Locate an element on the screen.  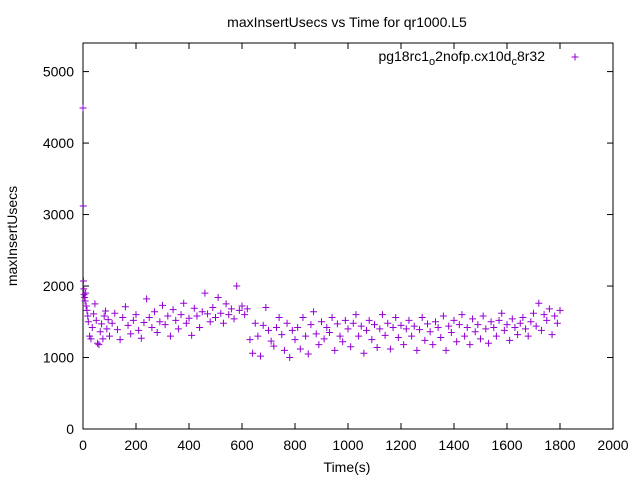
y-axis-label: maxInsertUsecs is located at coordinates (12, 236).